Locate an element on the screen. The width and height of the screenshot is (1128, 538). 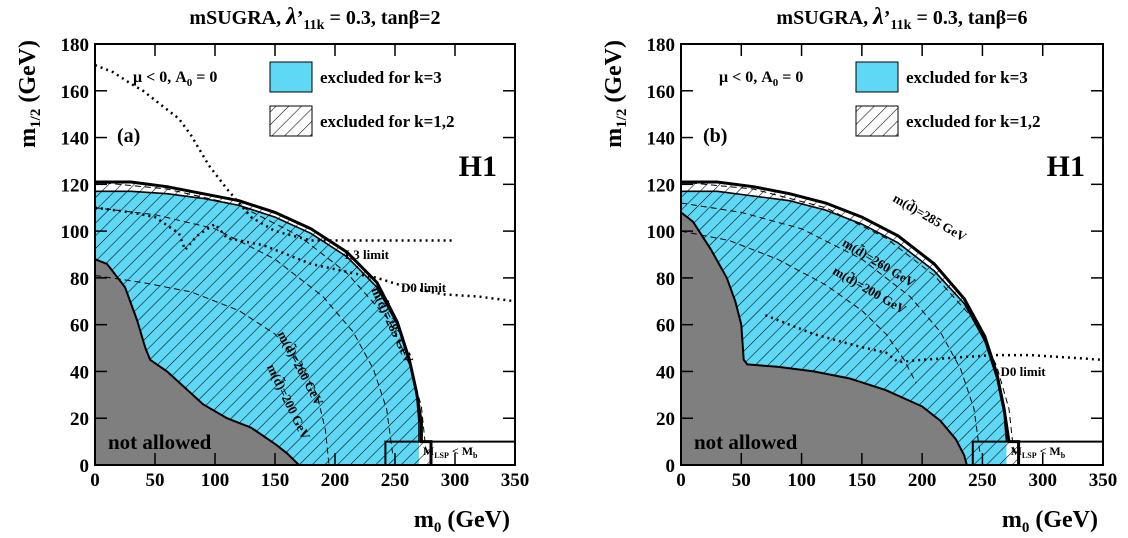
not-allowed-region is located at coordinates (824, 338).